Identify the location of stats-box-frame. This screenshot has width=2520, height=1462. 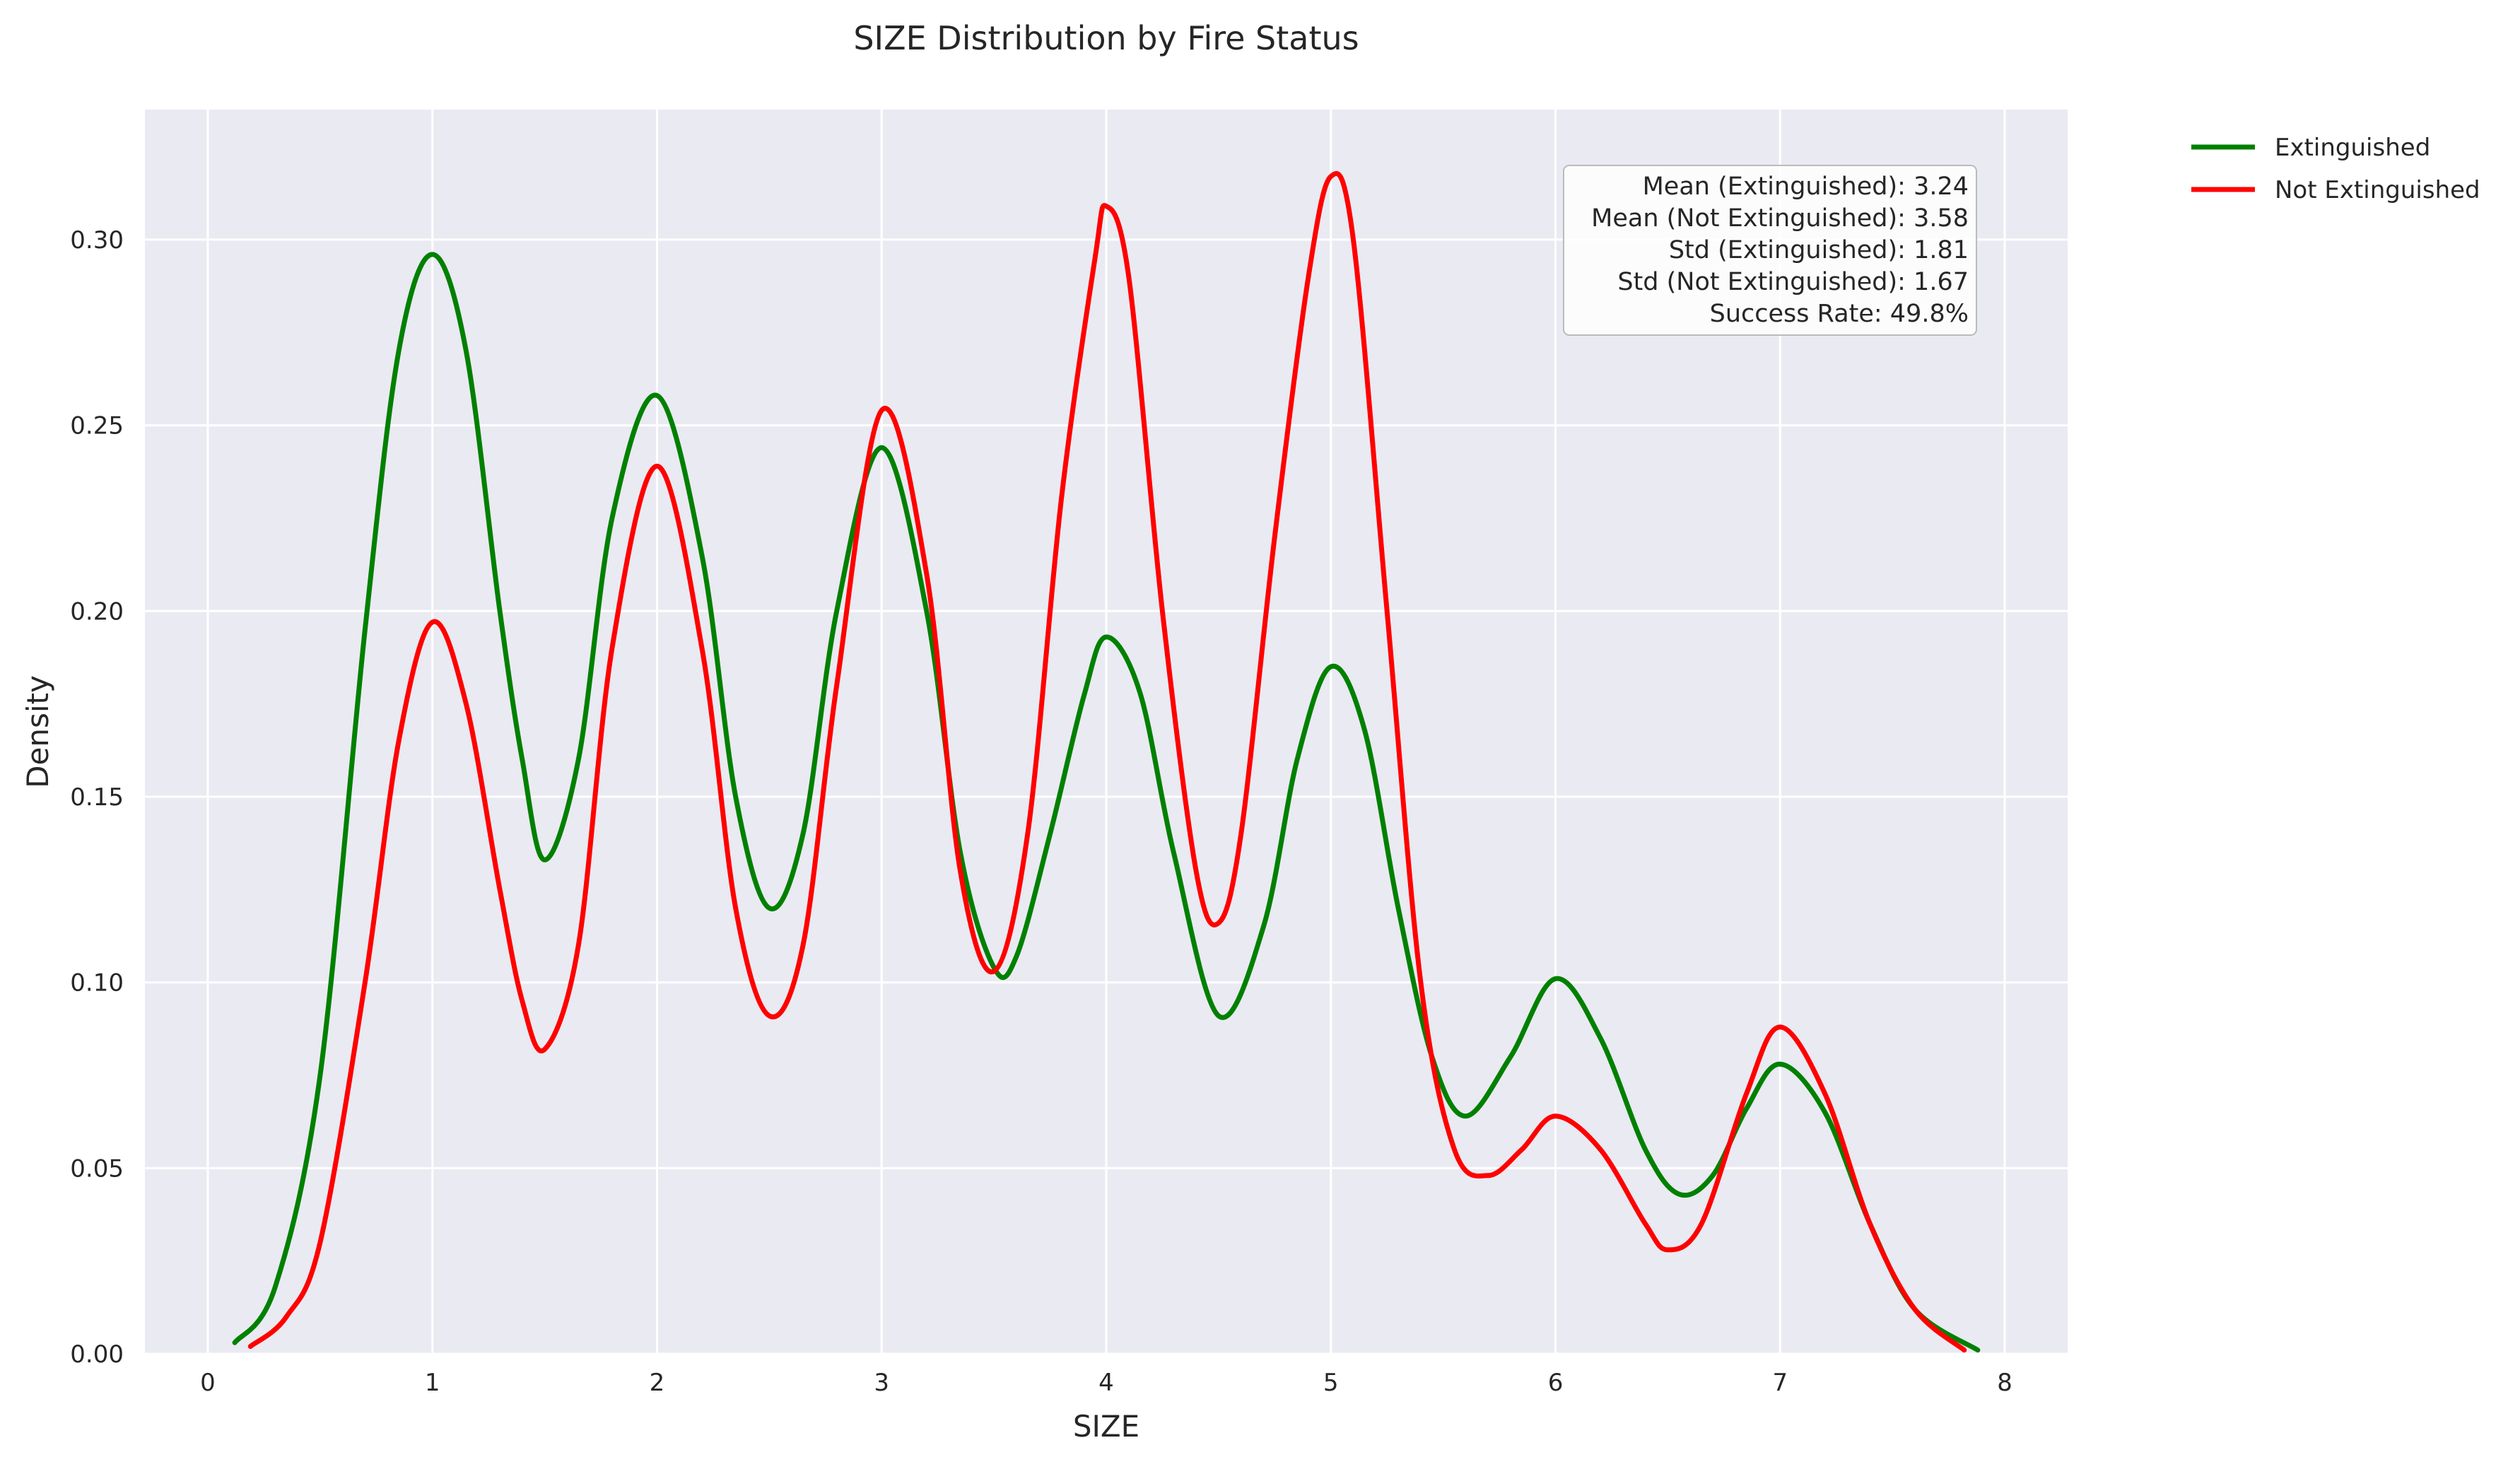
(1770, 250).